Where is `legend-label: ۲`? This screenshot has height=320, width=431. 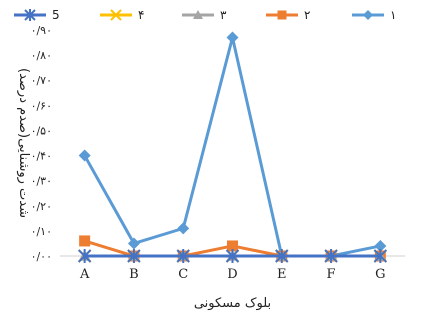
legend-label: ۲ is located at coordinates (307, 15).